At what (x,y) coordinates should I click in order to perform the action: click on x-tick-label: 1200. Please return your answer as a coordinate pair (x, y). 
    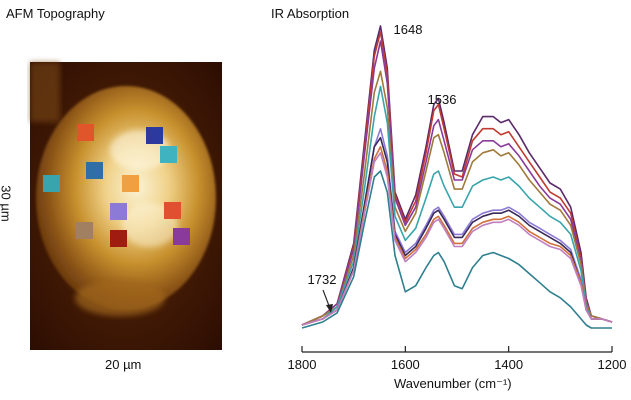
    Looking at the image, I should click on (612, 364).